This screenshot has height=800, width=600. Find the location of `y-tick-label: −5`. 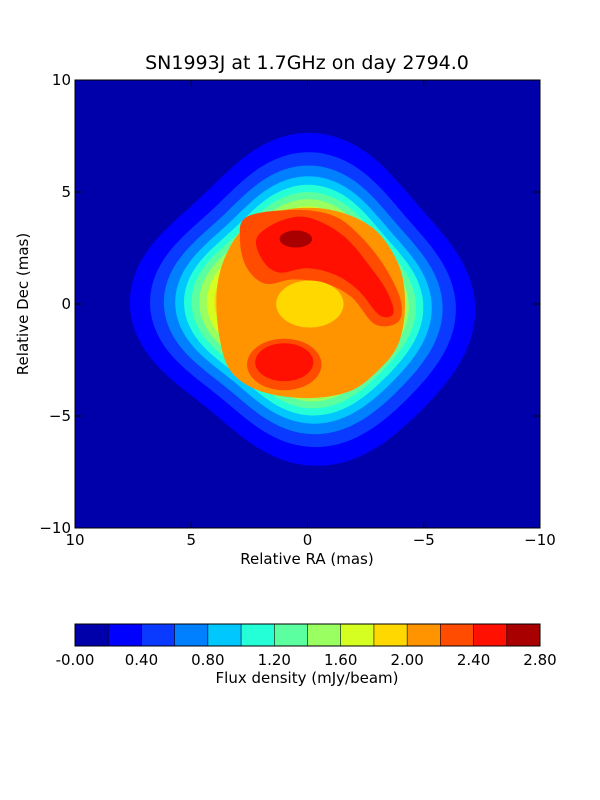

y-tick-label: −5 is located at coordinates (60, 416).